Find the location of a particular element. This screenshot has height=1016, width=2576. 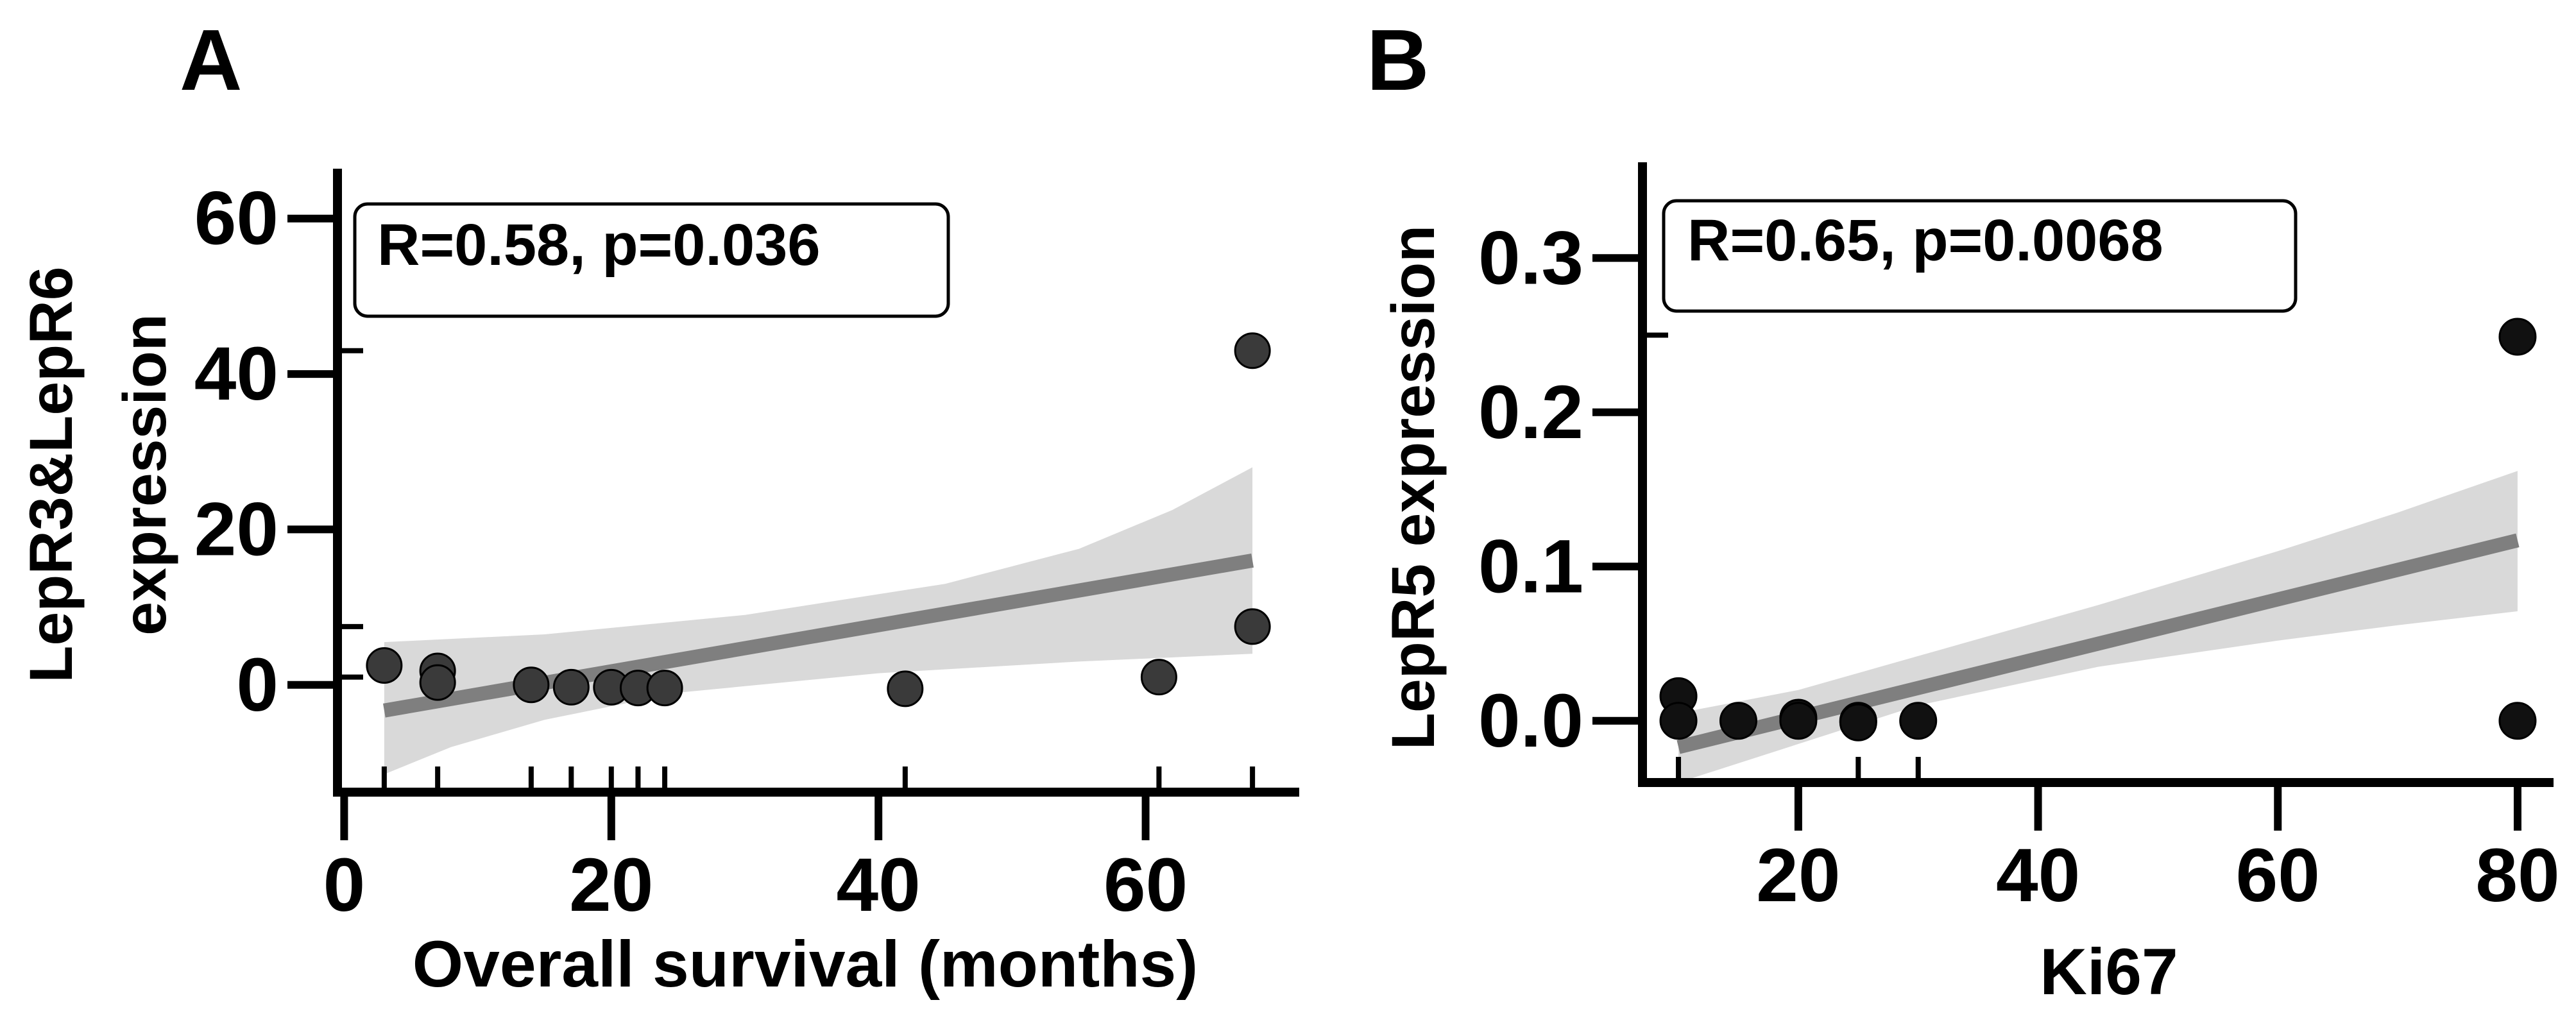

panel-a-points is located at coordinates (818, 519).